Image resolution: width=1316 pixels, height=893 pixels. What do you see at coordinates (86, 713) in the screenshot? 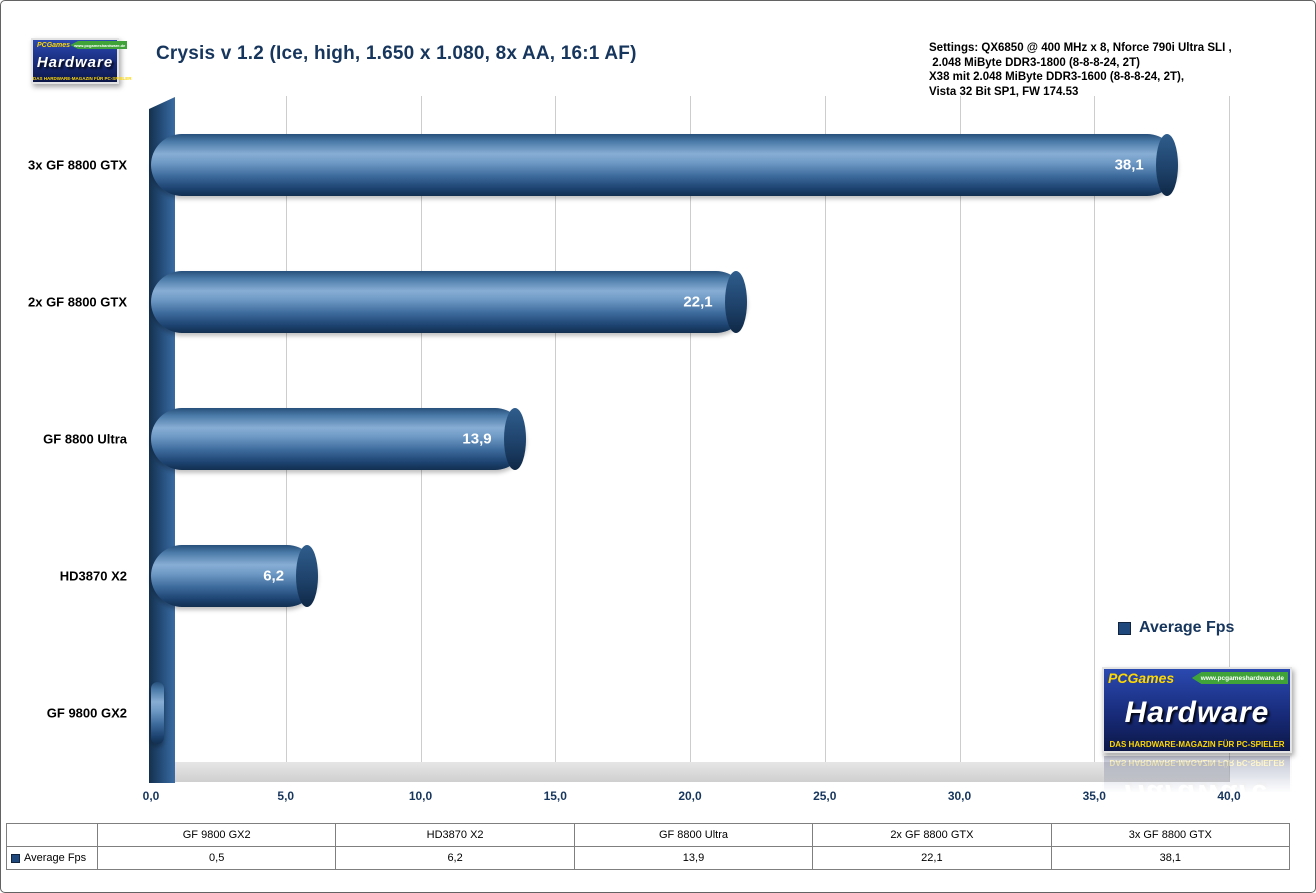
I see `category-label: GF 9800 GX2` at bounding box center [86, 713].